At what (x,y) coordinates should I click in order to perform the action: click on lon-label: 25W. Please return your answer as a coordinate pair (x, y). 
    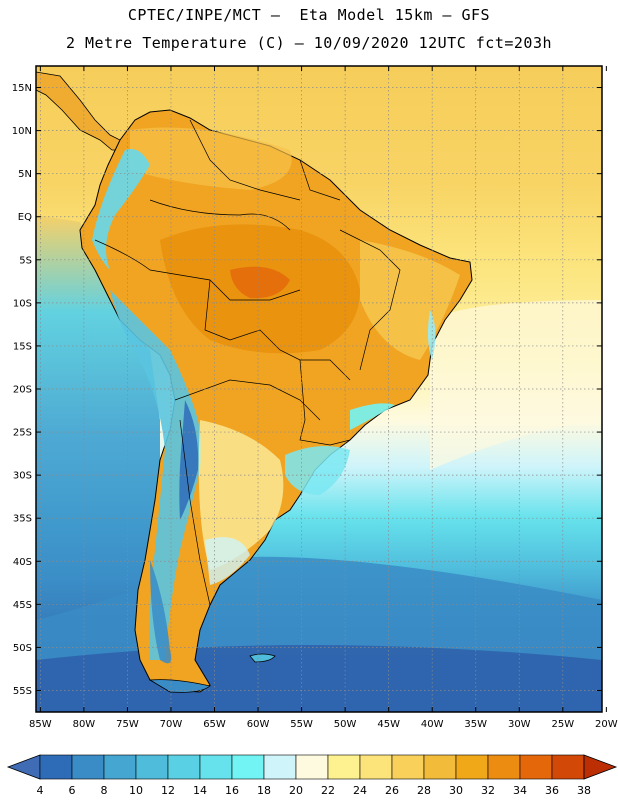
    Looking at the image, I should click on (563, 724).